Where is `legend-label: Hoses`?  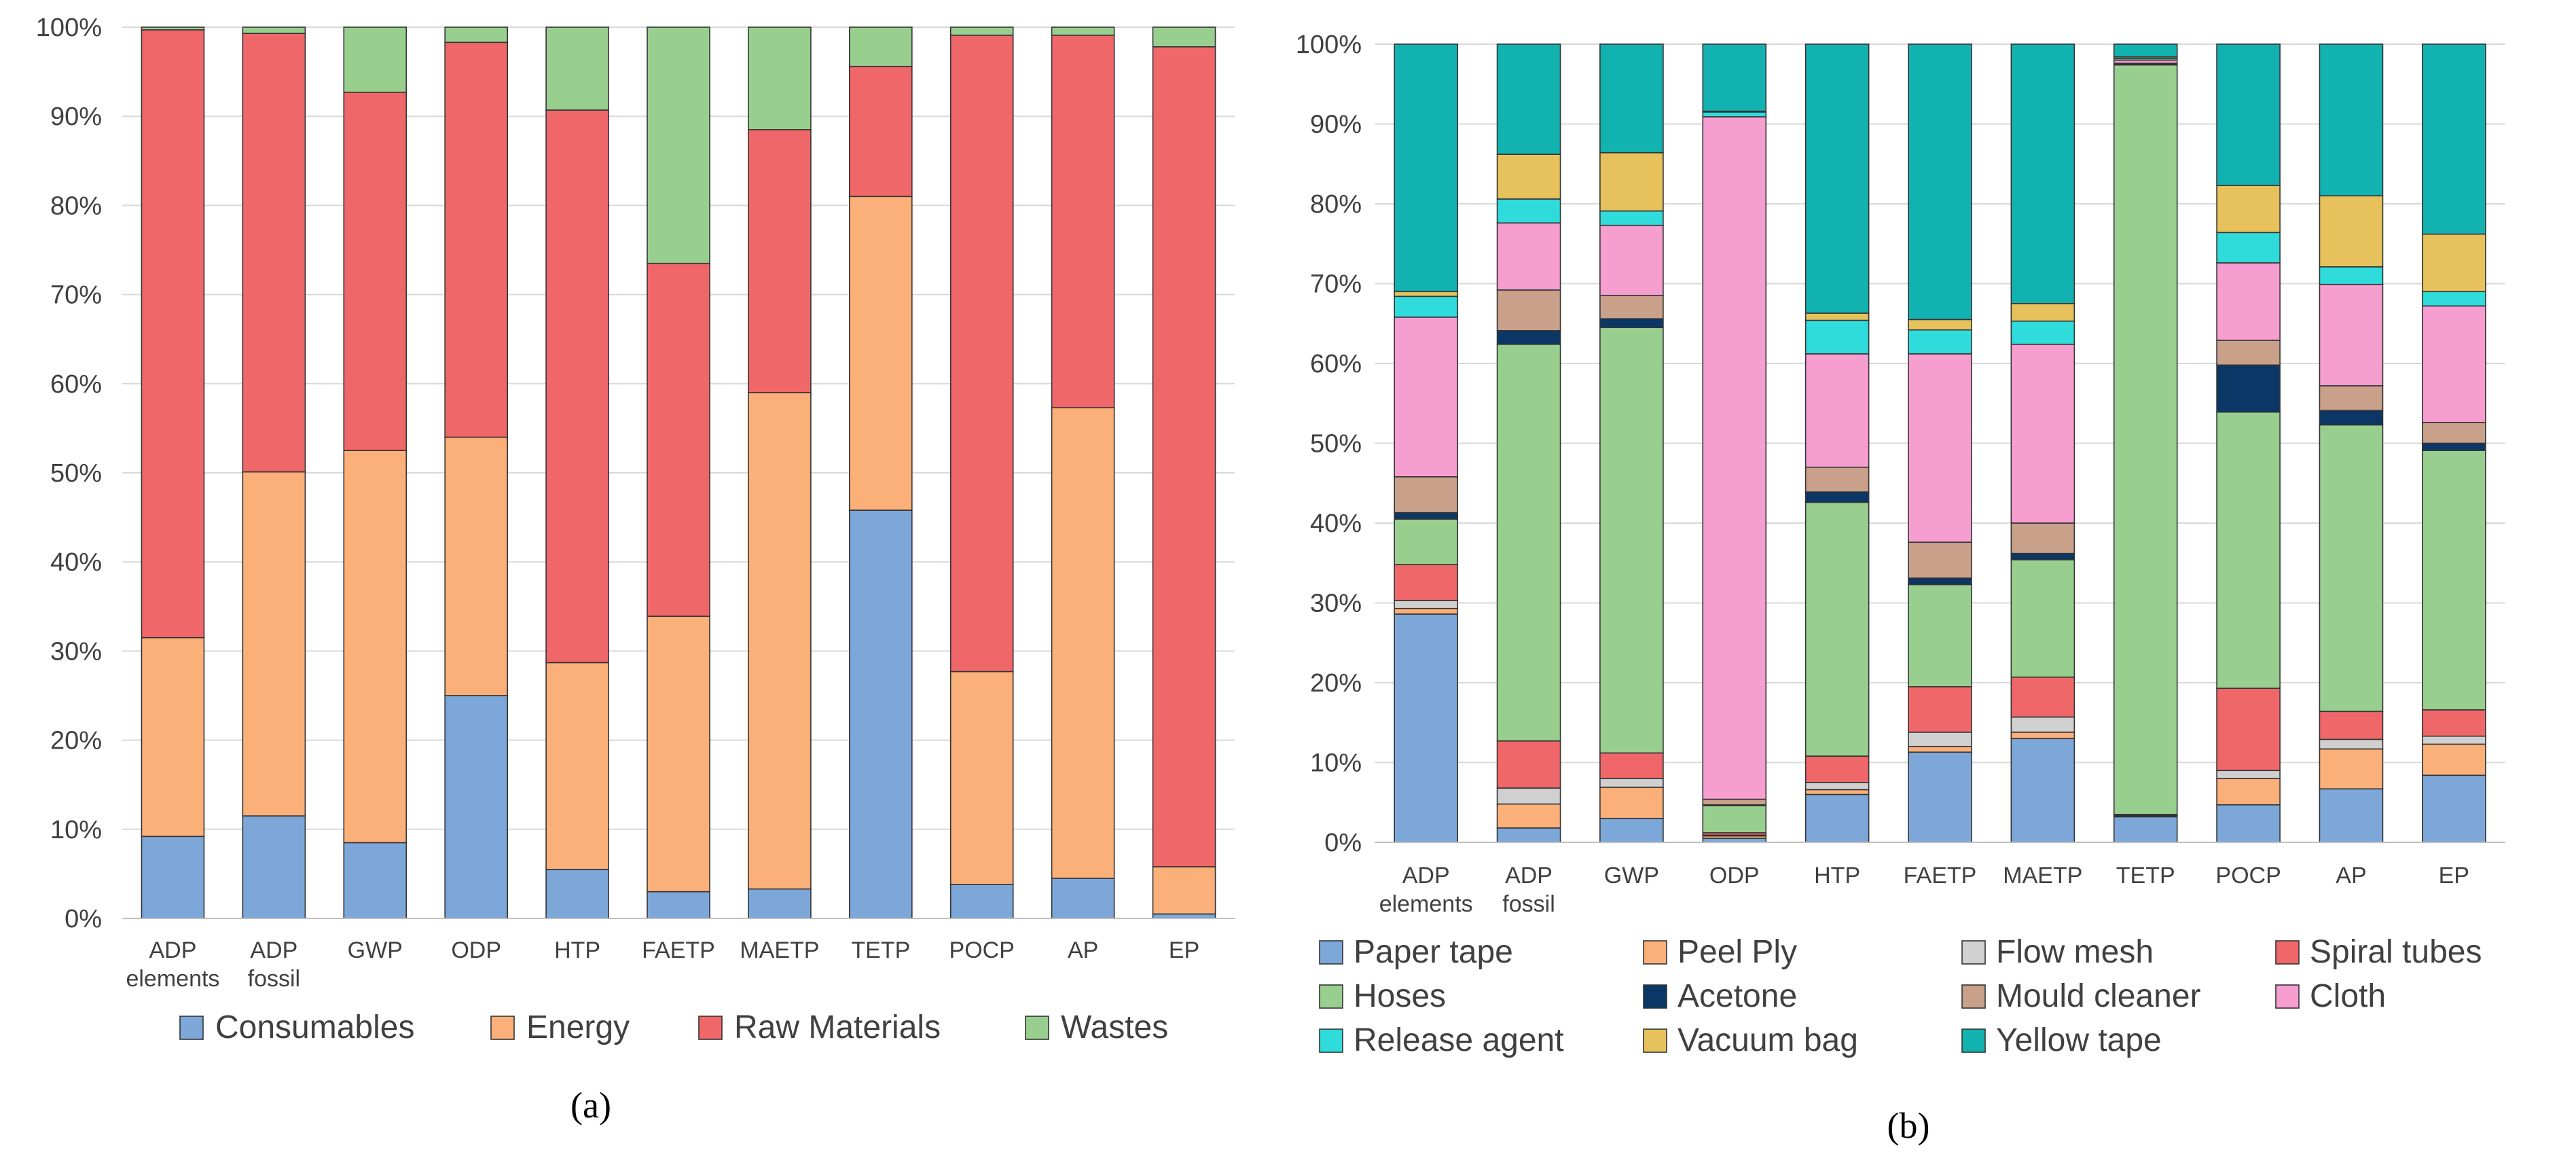
legend-label: Hoses is located at coordinates (1400, 996).